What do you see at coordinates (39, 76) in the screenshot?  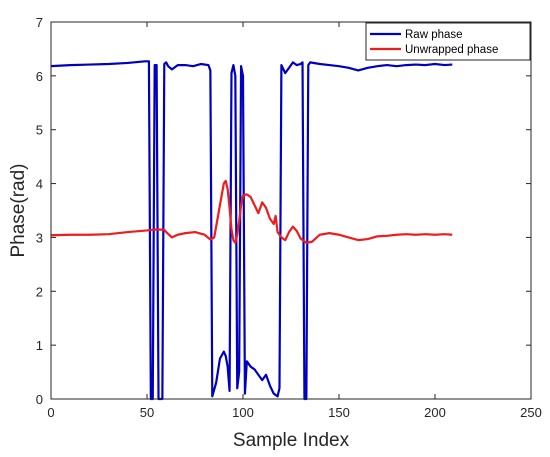 I see `y-tick-label: 6` at bounding box center [39, 76].